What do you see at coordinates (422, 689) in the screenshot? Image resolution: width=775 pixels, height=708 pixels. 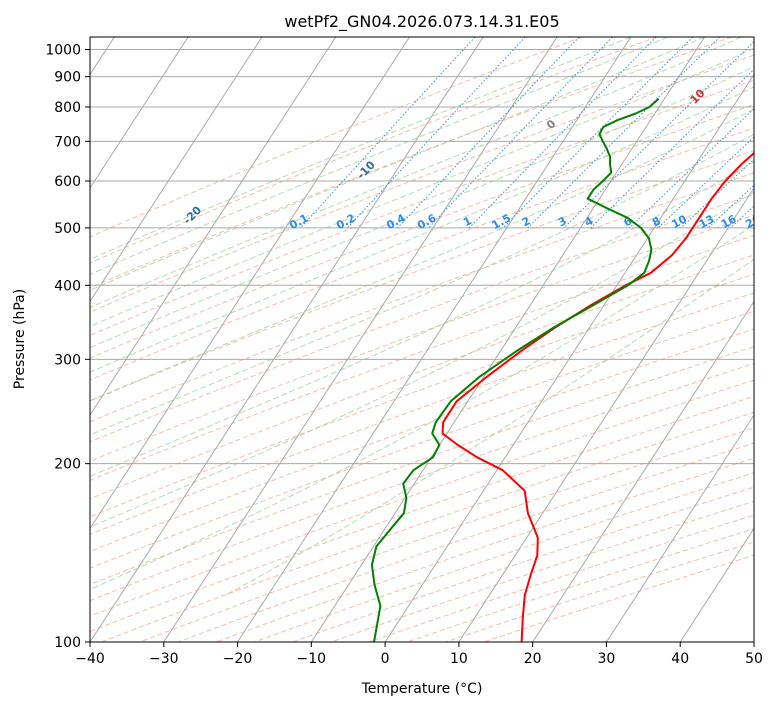 I see `x-axis-label: Temperature (°C)` at bounding box center [422, 689].